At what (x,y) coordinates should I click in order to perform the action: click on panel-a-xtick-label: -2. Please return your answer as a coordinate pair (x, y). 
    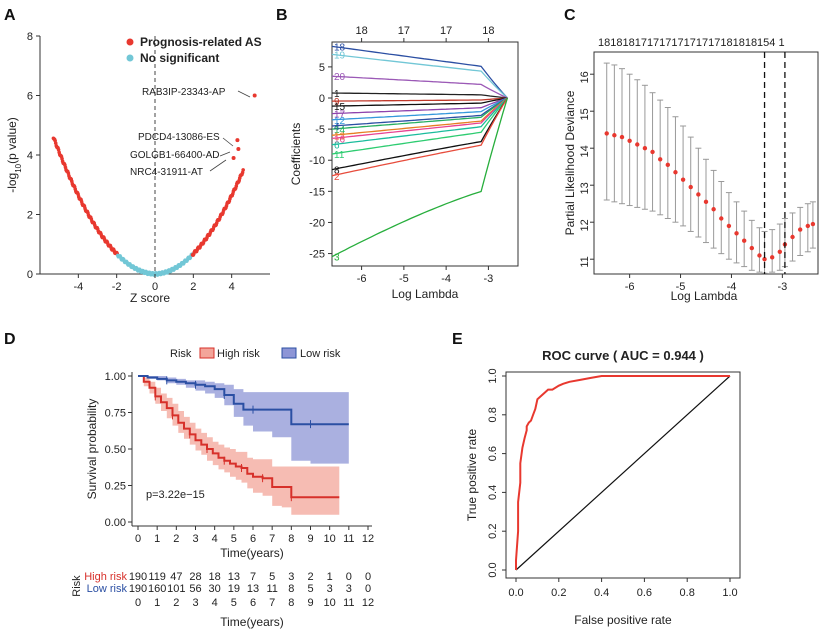
    Looking at the image, I should click on (117, 287).